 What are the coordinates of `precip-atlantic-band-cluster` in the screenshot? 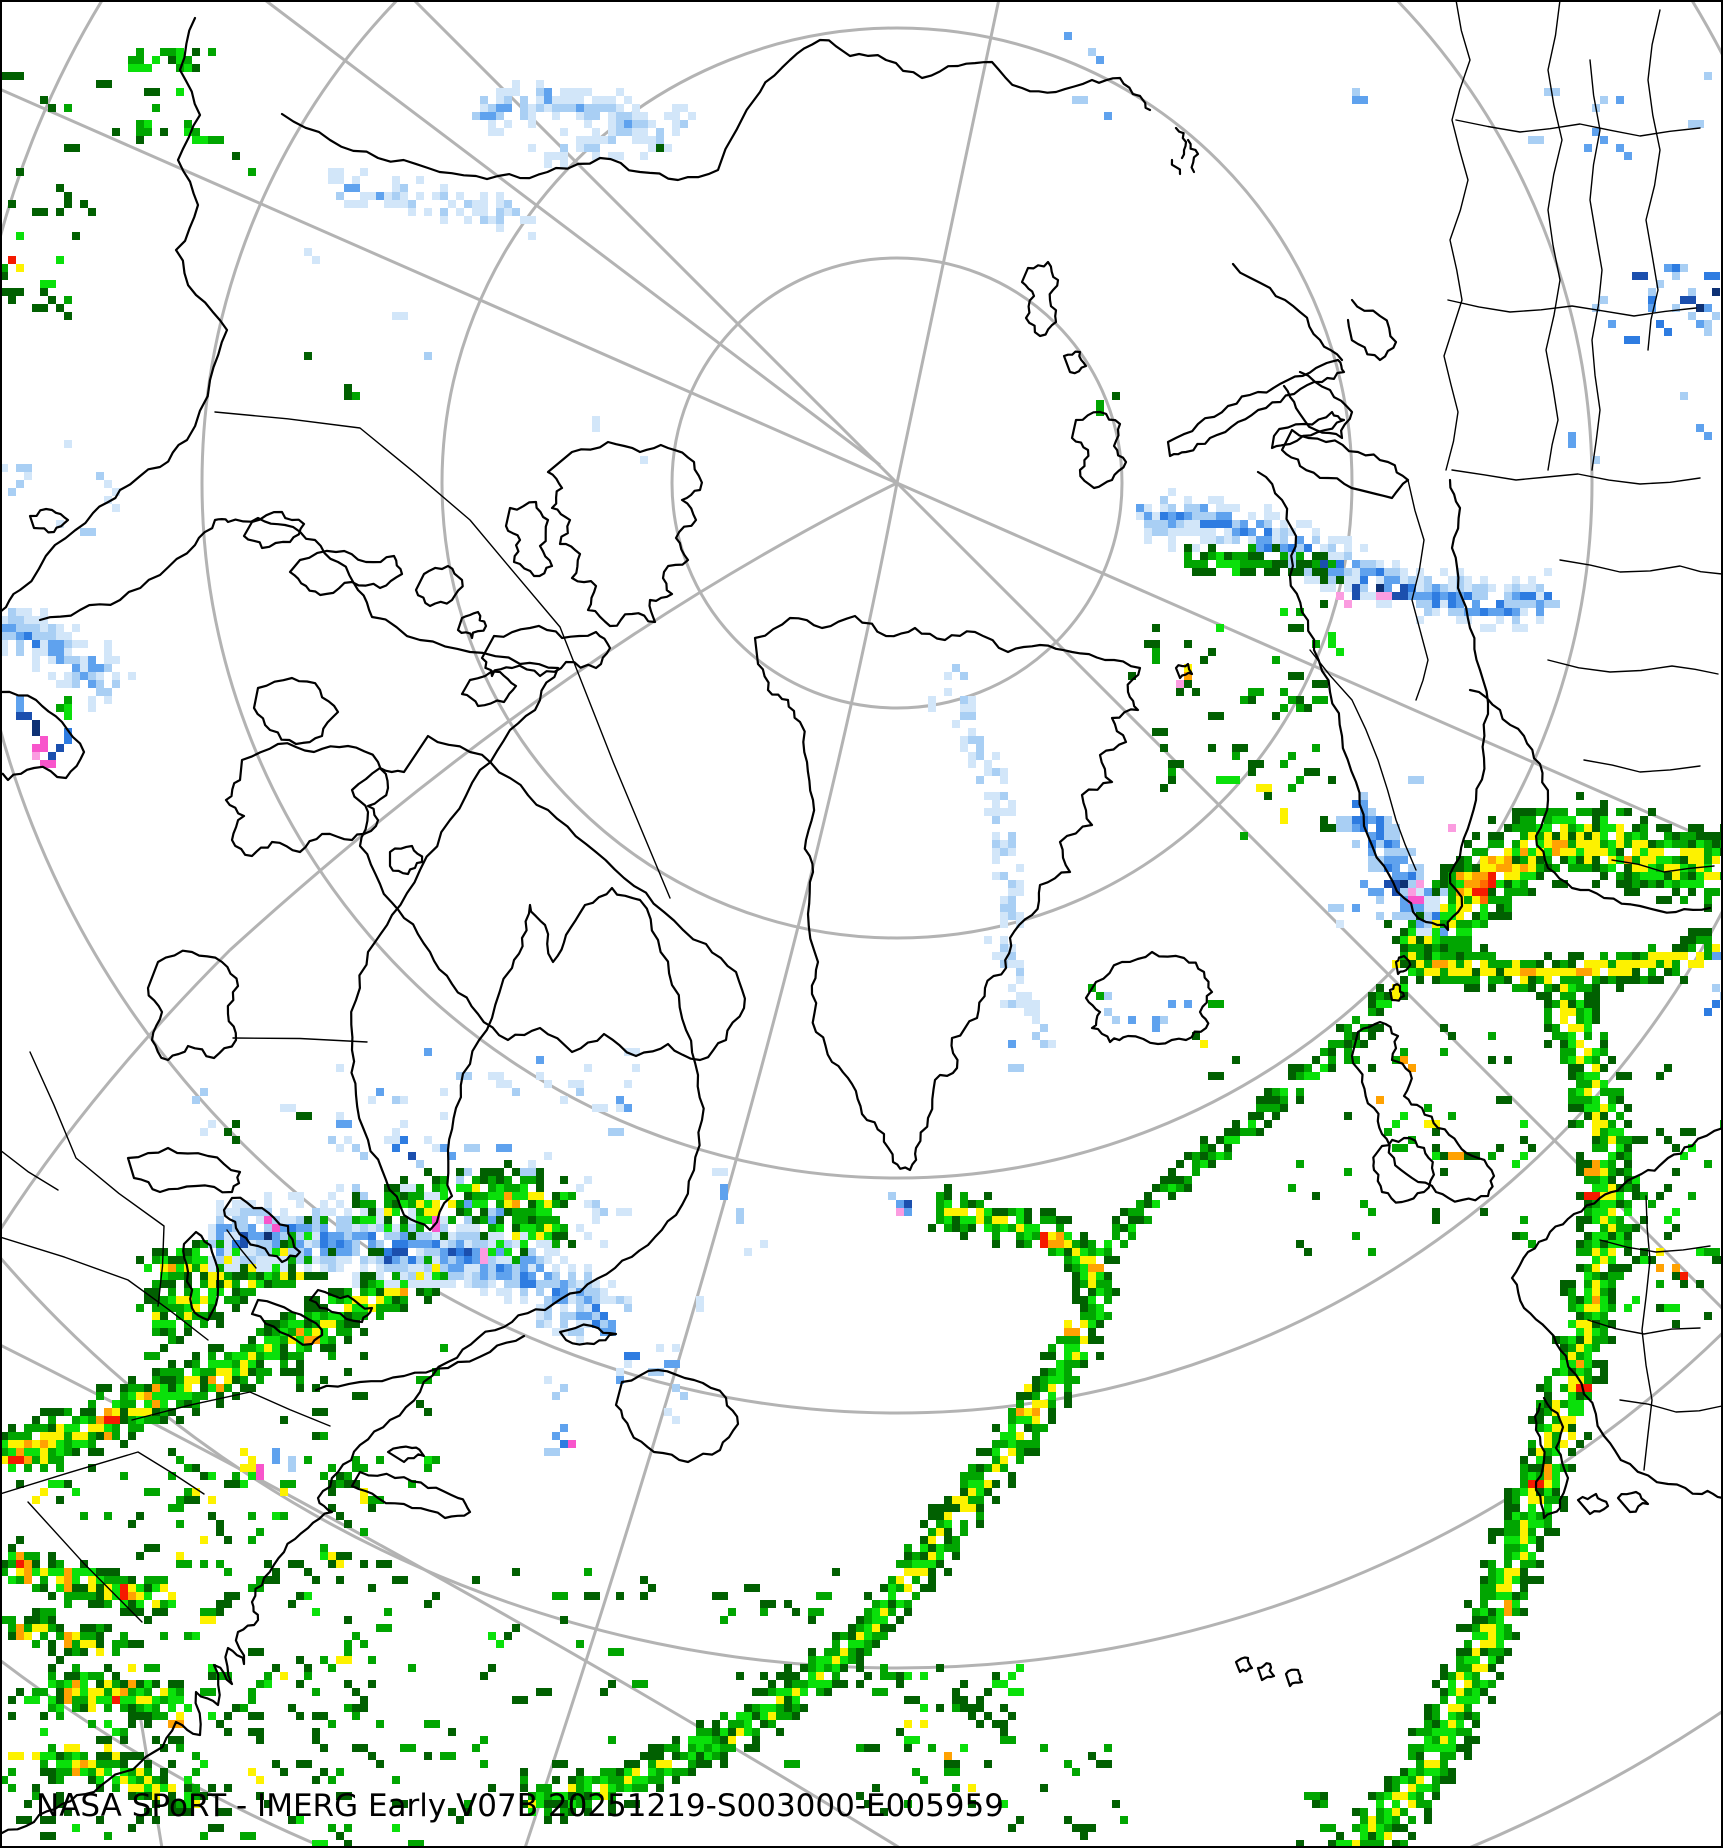 It's located at (940, 1740).